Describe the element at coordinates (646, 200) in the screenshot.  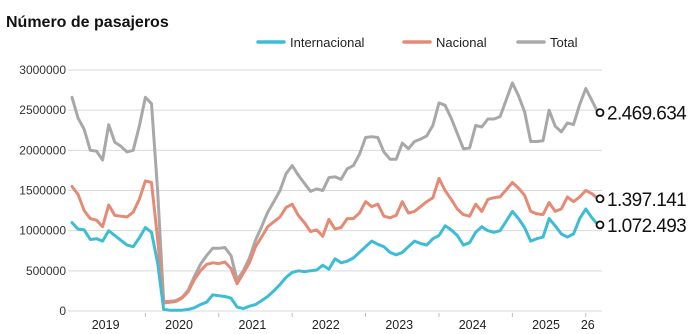
I see `end-value-label: 1.397.141` at that location.